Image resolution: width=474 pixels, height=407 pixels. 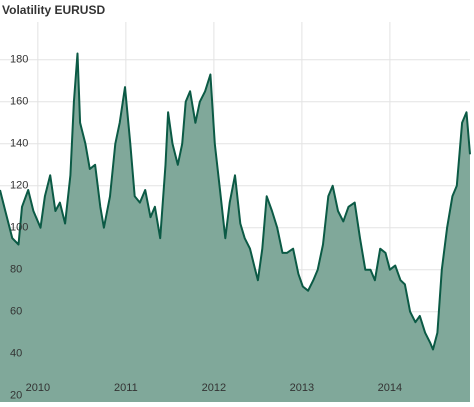 I want to click on x-tick-label: 2014, so click(x=390, y=388).